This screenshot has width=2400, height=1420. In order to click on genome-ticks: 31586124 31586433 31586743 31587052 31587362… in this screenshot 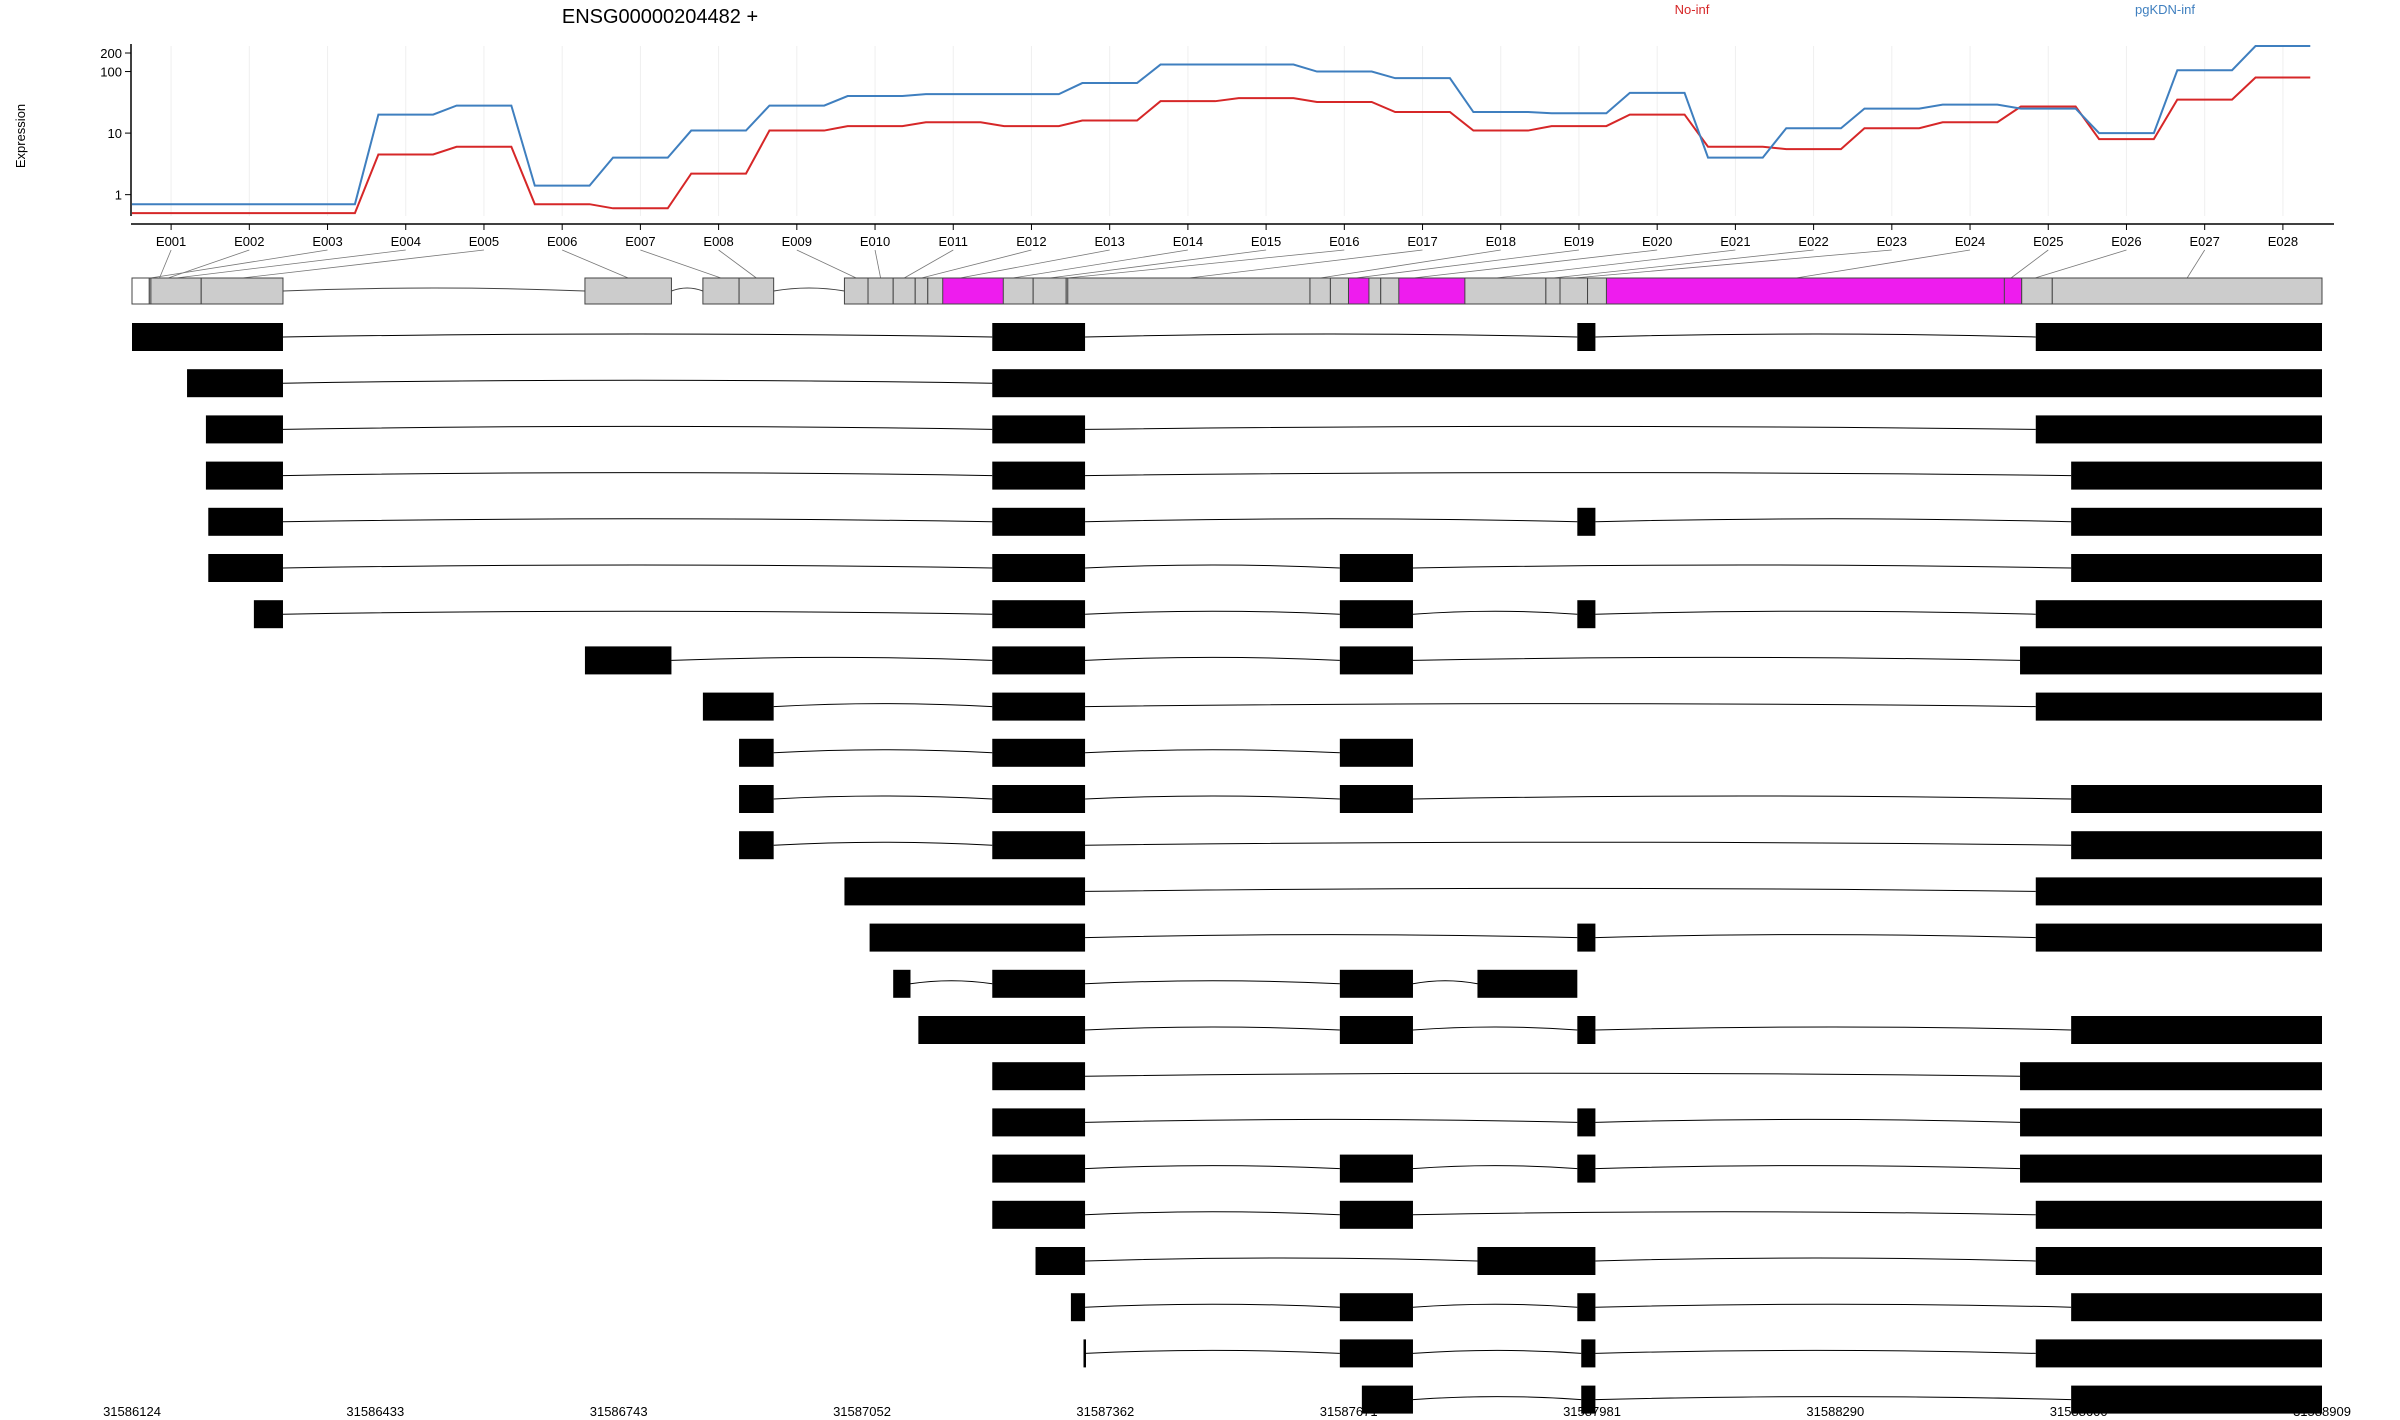, I will do `click(1227, 1411)`.